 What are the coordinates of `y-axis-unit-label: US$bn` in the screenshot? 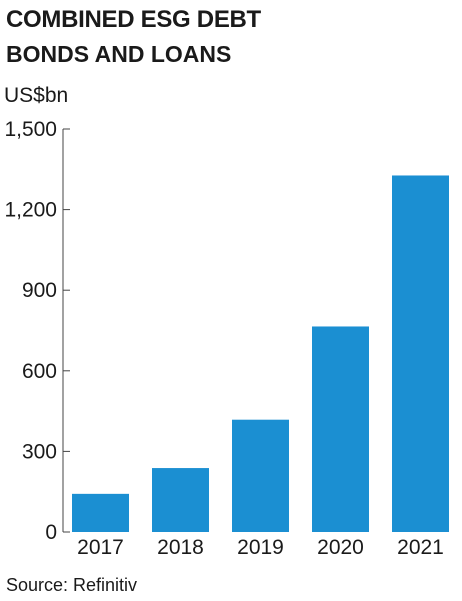 It's located at (36, 95).